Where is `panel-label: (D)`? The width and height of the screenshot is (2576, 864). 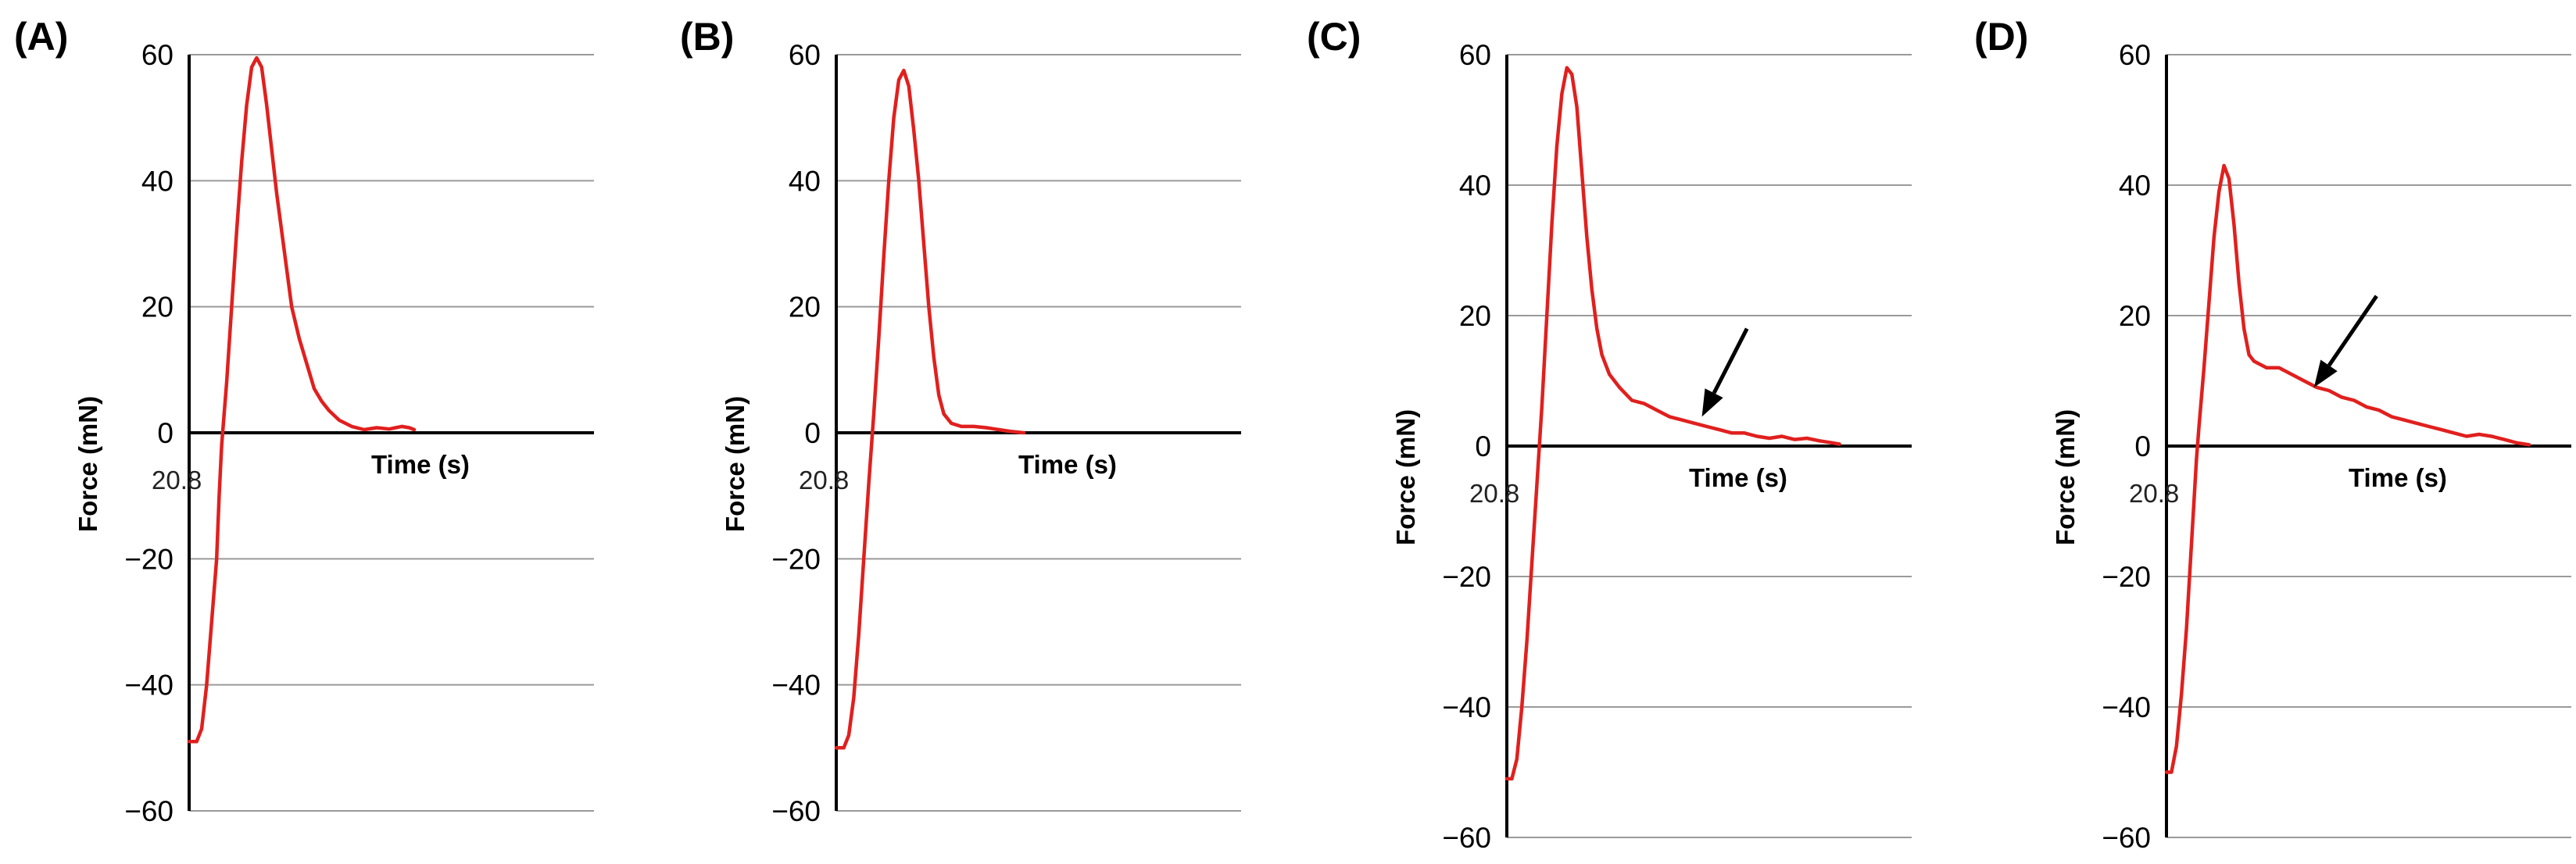
panel-label: (D) is located at coordinates (2001, 37).